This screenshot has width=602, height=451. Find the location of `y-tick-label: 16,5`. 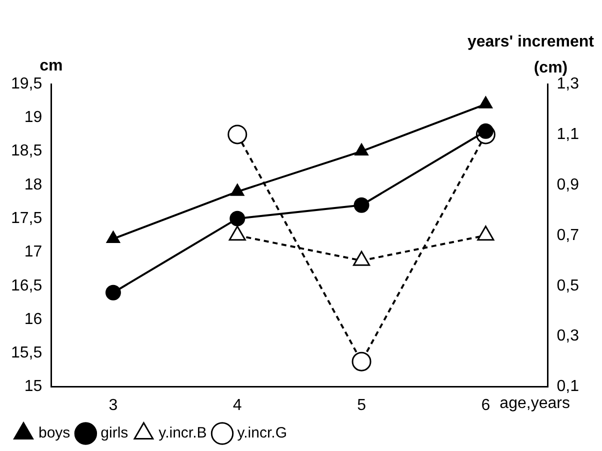

y-tick-label: 16,5 is located at coordinates (26, 285).